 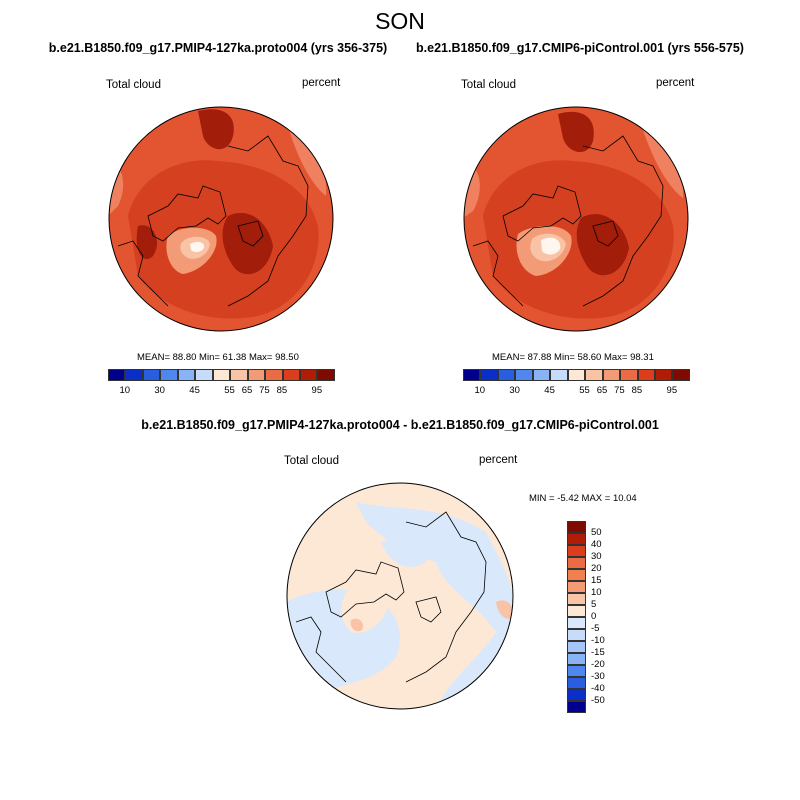 What do you see at coordinates (498, 460) in the screenshot?
I see `diff-units-label: percent` at bounding box center [498, 460].